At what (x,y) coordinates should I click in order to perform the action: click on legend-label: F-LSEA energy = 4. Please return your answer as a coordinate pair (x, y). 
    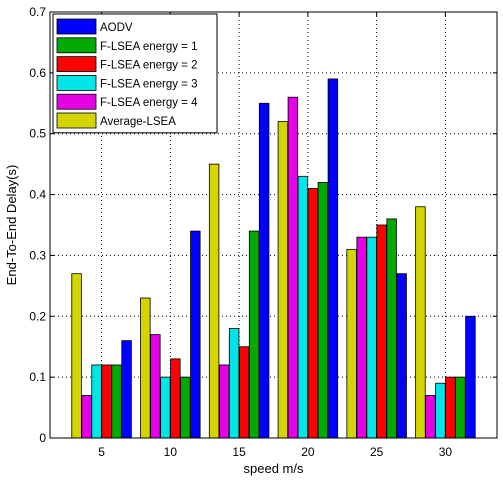
    Looking at the image, I should click on (149, 103).